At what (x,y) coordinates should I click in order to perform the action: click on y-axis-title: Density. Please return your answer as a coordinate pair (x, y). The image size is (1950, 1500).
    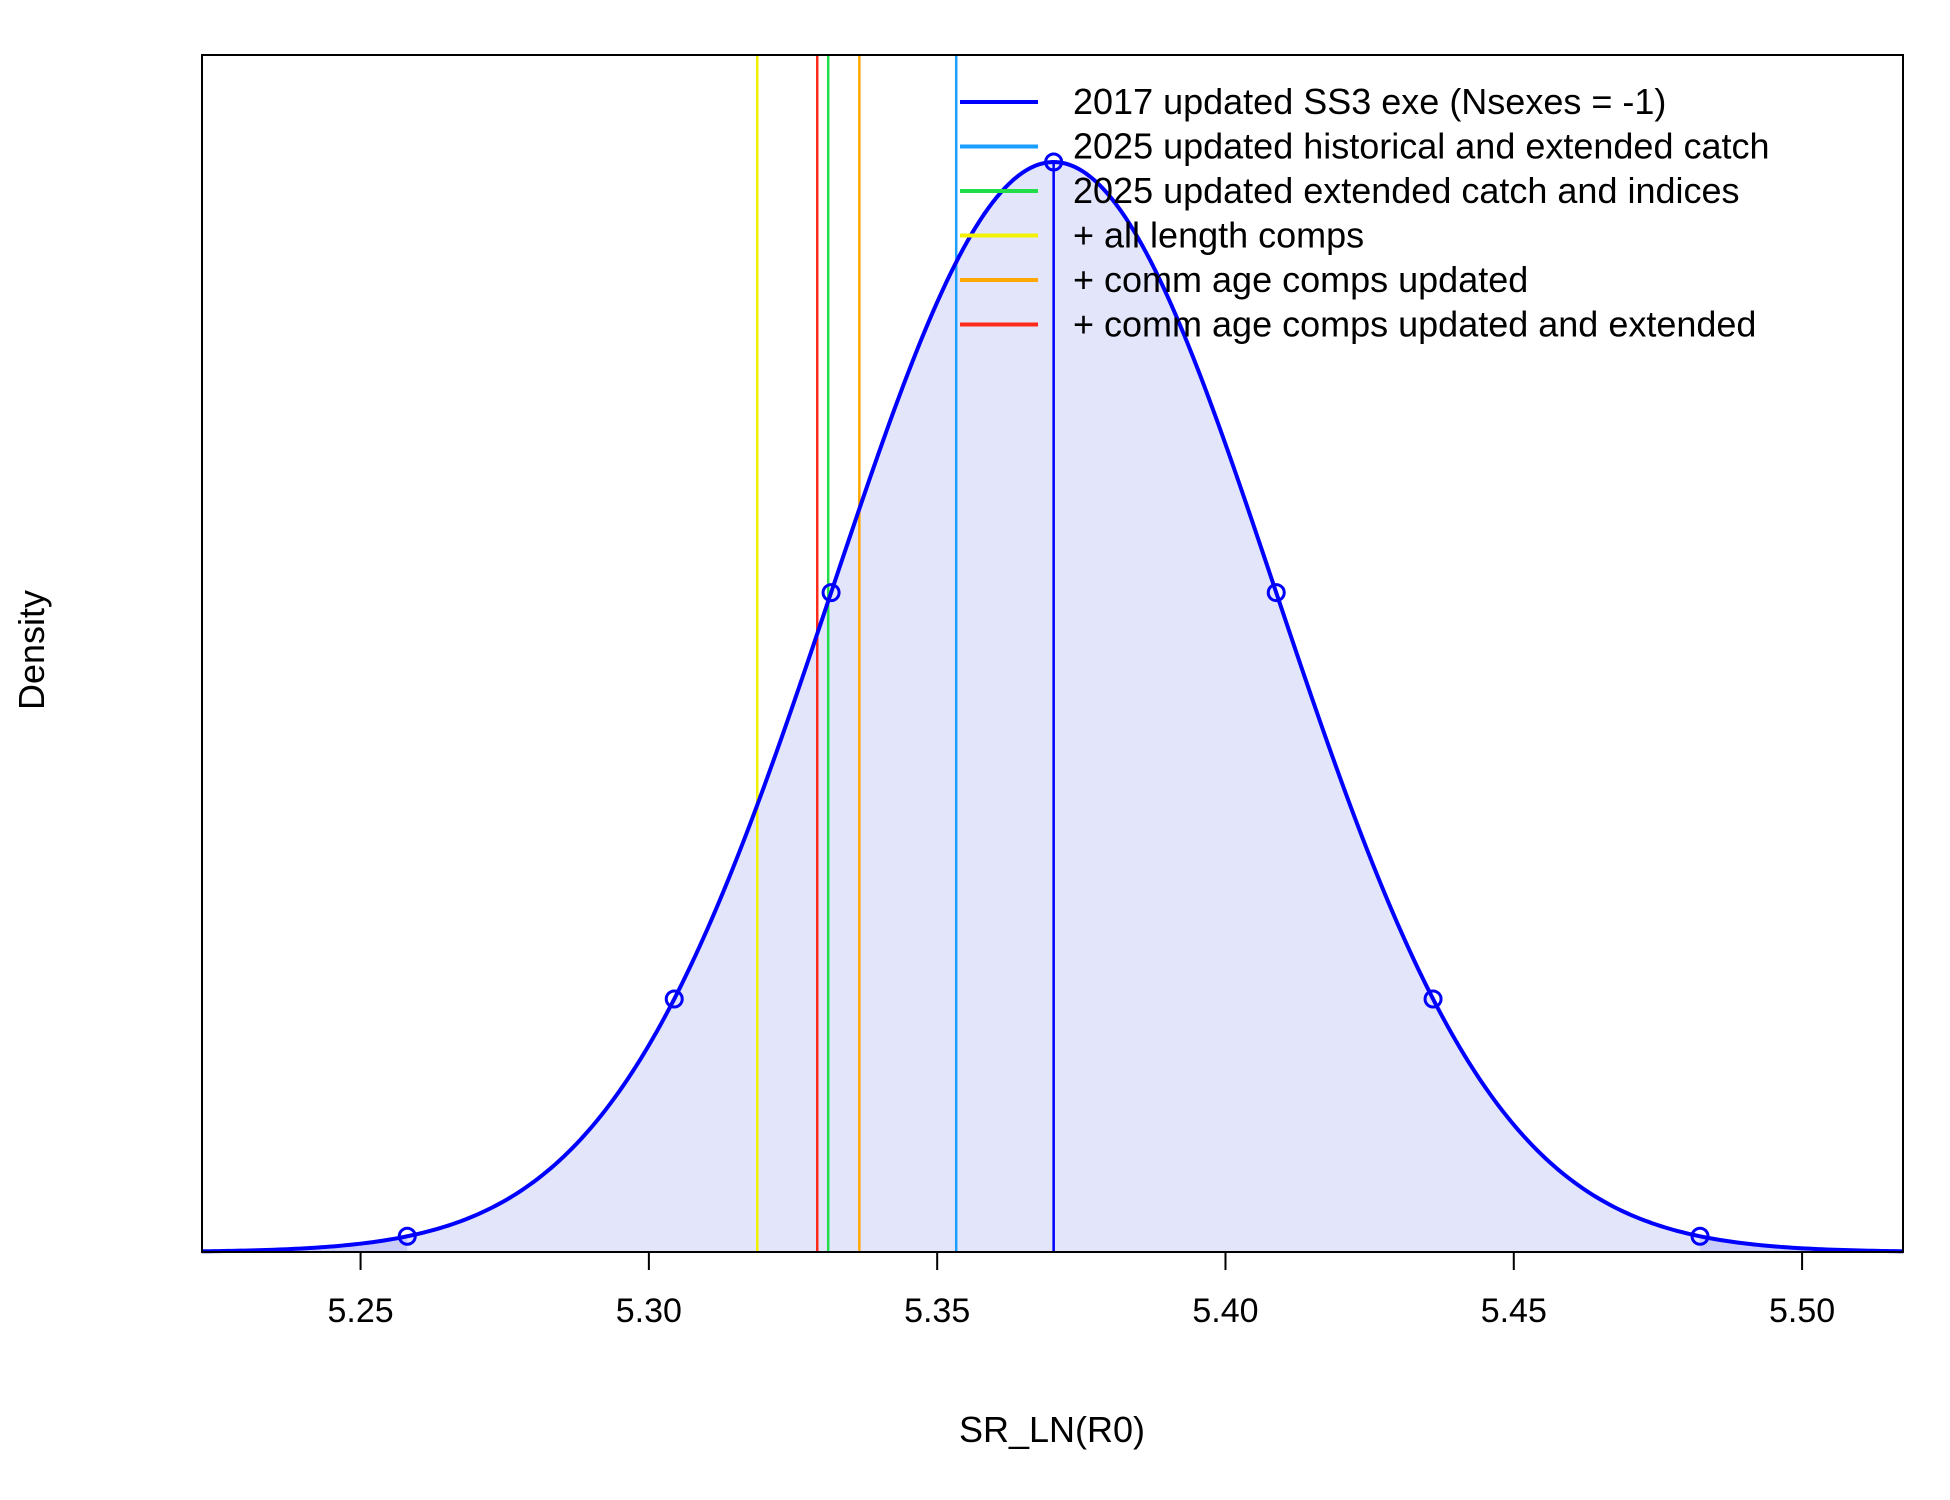
    Looking at the image, I should click on (31, 650).